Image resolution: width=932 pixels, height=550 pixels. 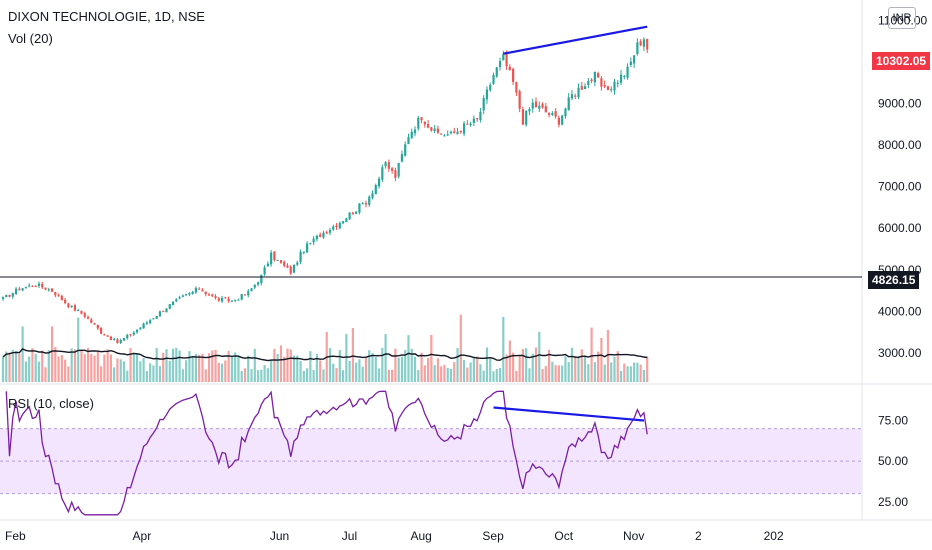 What do you see at coordinates (51, 403) in the screenshot?
I see `rsi-legend: RSI (10, close)` at bounding box center [51, 403].